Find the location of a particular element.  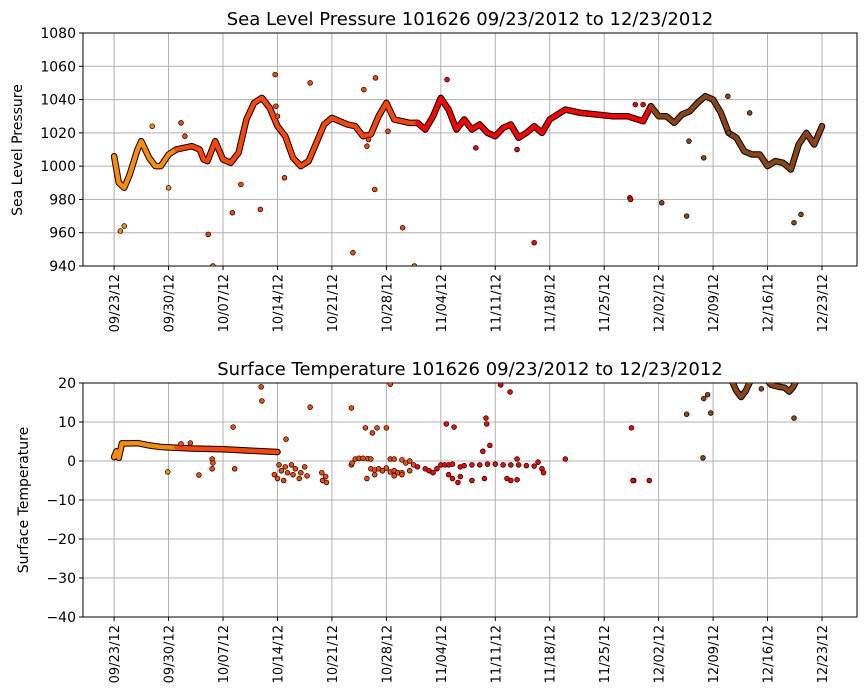

x-tick-label: 11/25/12 is located at coordinates (605, 654).